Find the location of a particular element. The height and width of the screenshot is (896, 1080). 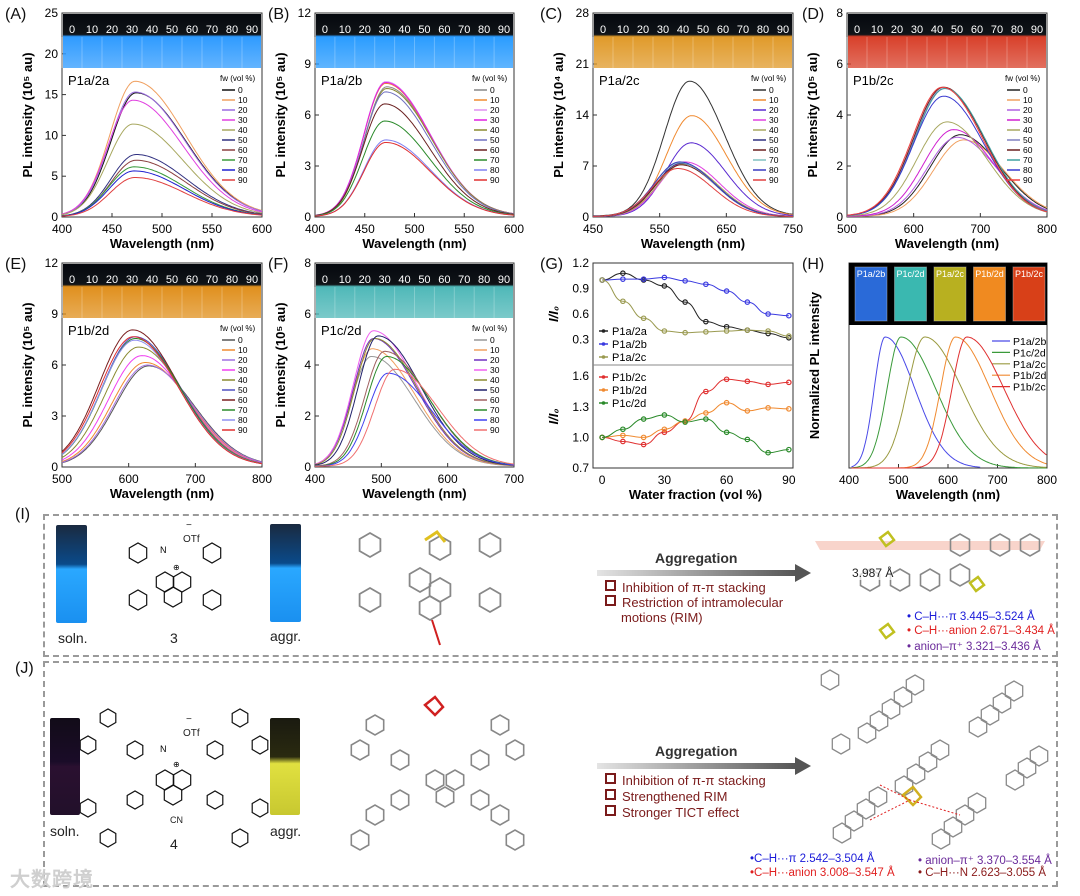

vial-label: 50 is located at coordinates (172, 280).